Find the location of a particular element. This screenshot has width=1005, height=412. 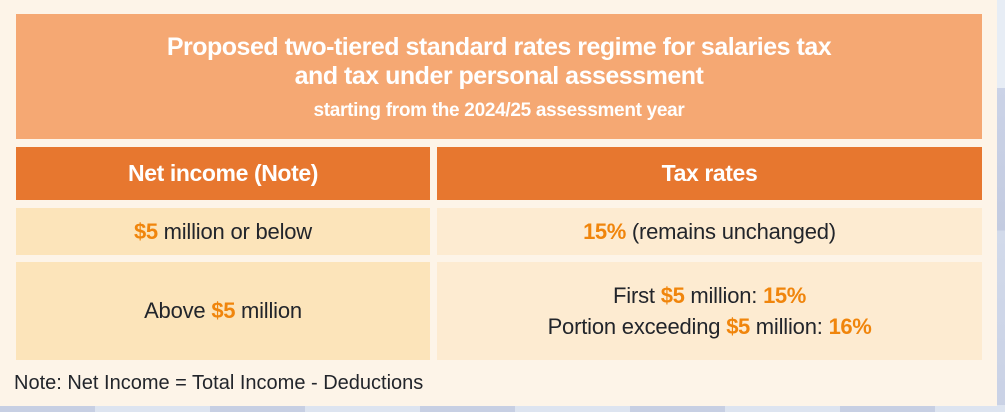

tax-rates-column-header: Tax rates is located at coordinates (709, 173).